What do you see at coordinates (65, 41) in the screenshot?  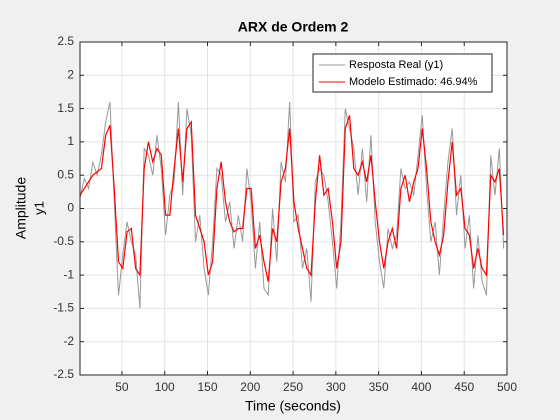 I see `y-tick-label: 2.5` at bounding box center [65, 41].